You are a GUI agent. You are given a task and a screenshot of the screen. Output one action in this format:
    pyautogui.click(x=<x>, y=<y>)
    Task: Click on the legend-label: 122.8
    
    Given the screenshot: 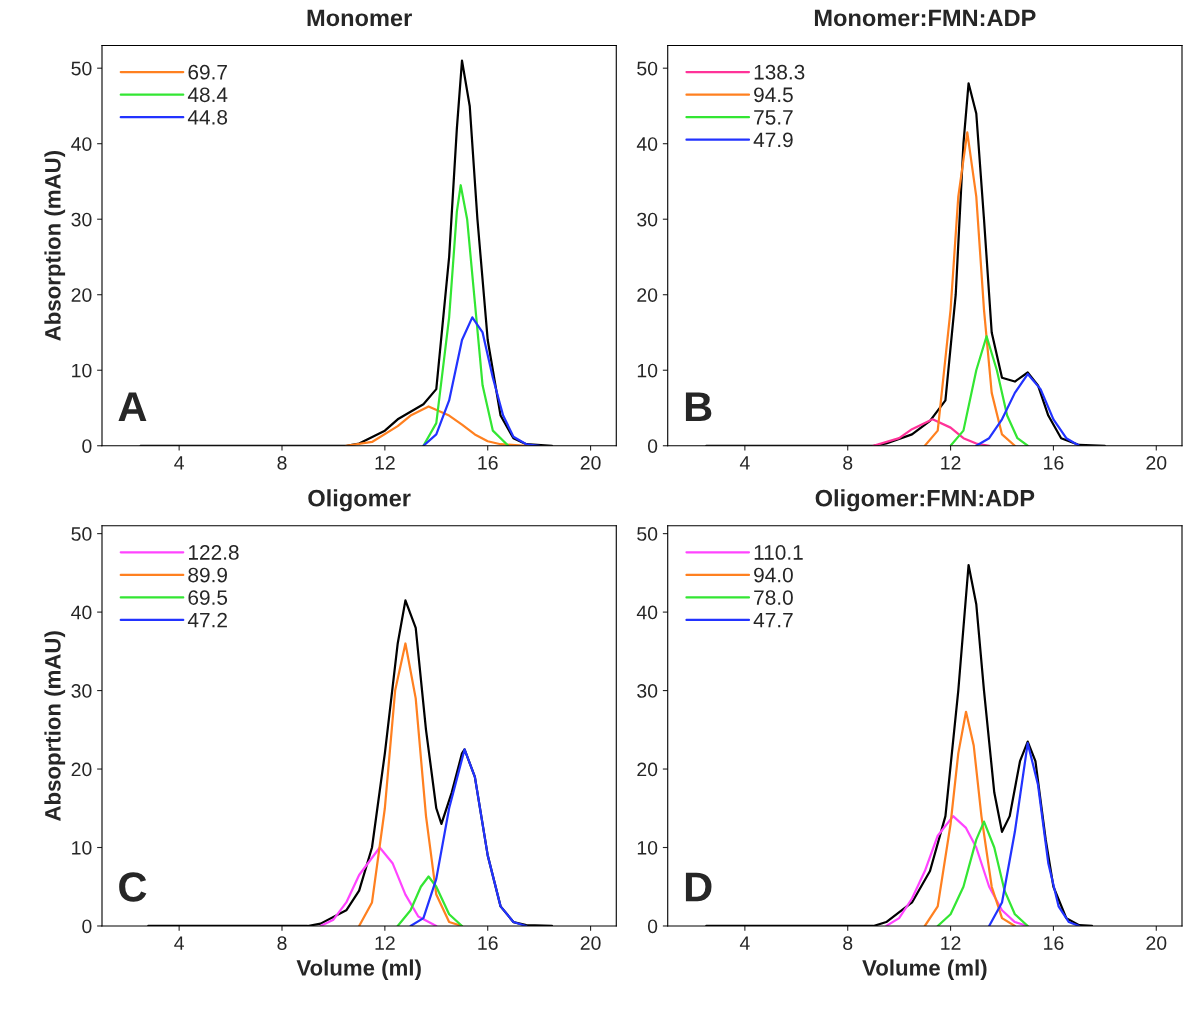 What is the action you would take?
    pyautogui.click(x=214, y=552)
    